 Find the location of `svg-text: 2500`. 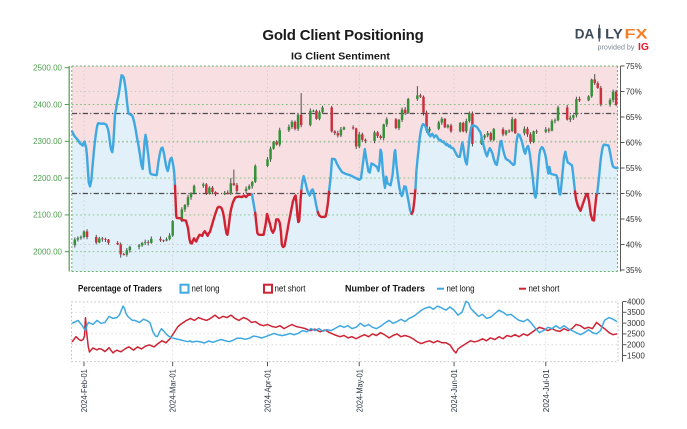

svg-text: 2500 is located at coordinates (636, 334).